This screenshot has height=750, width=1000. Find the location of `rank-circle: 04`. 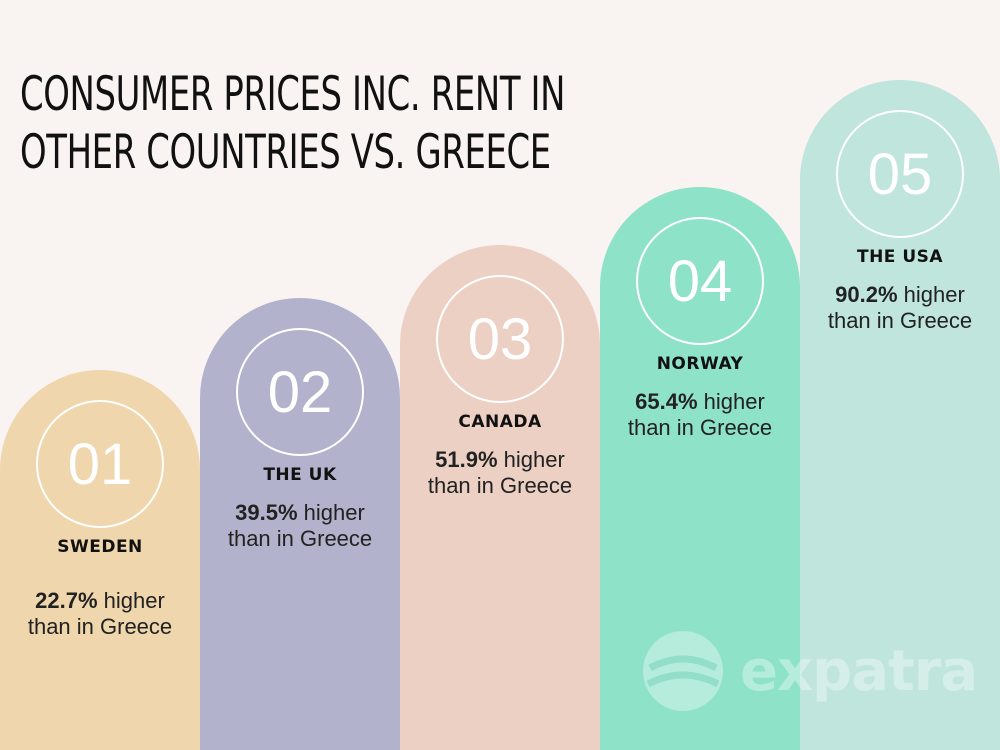

rank-circle: 04 is located at coordinates (700, 281).